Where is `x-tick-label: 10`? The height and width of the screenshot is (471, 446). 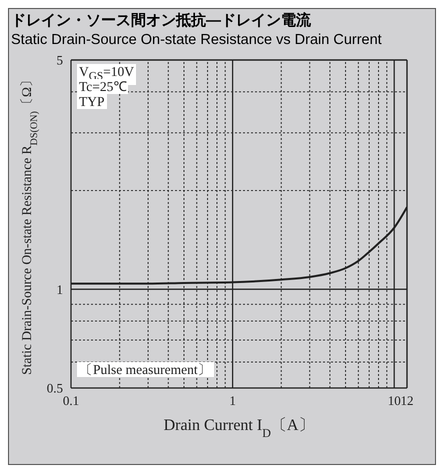
x-tick-label: 10 is located at coordinates (394, 400).